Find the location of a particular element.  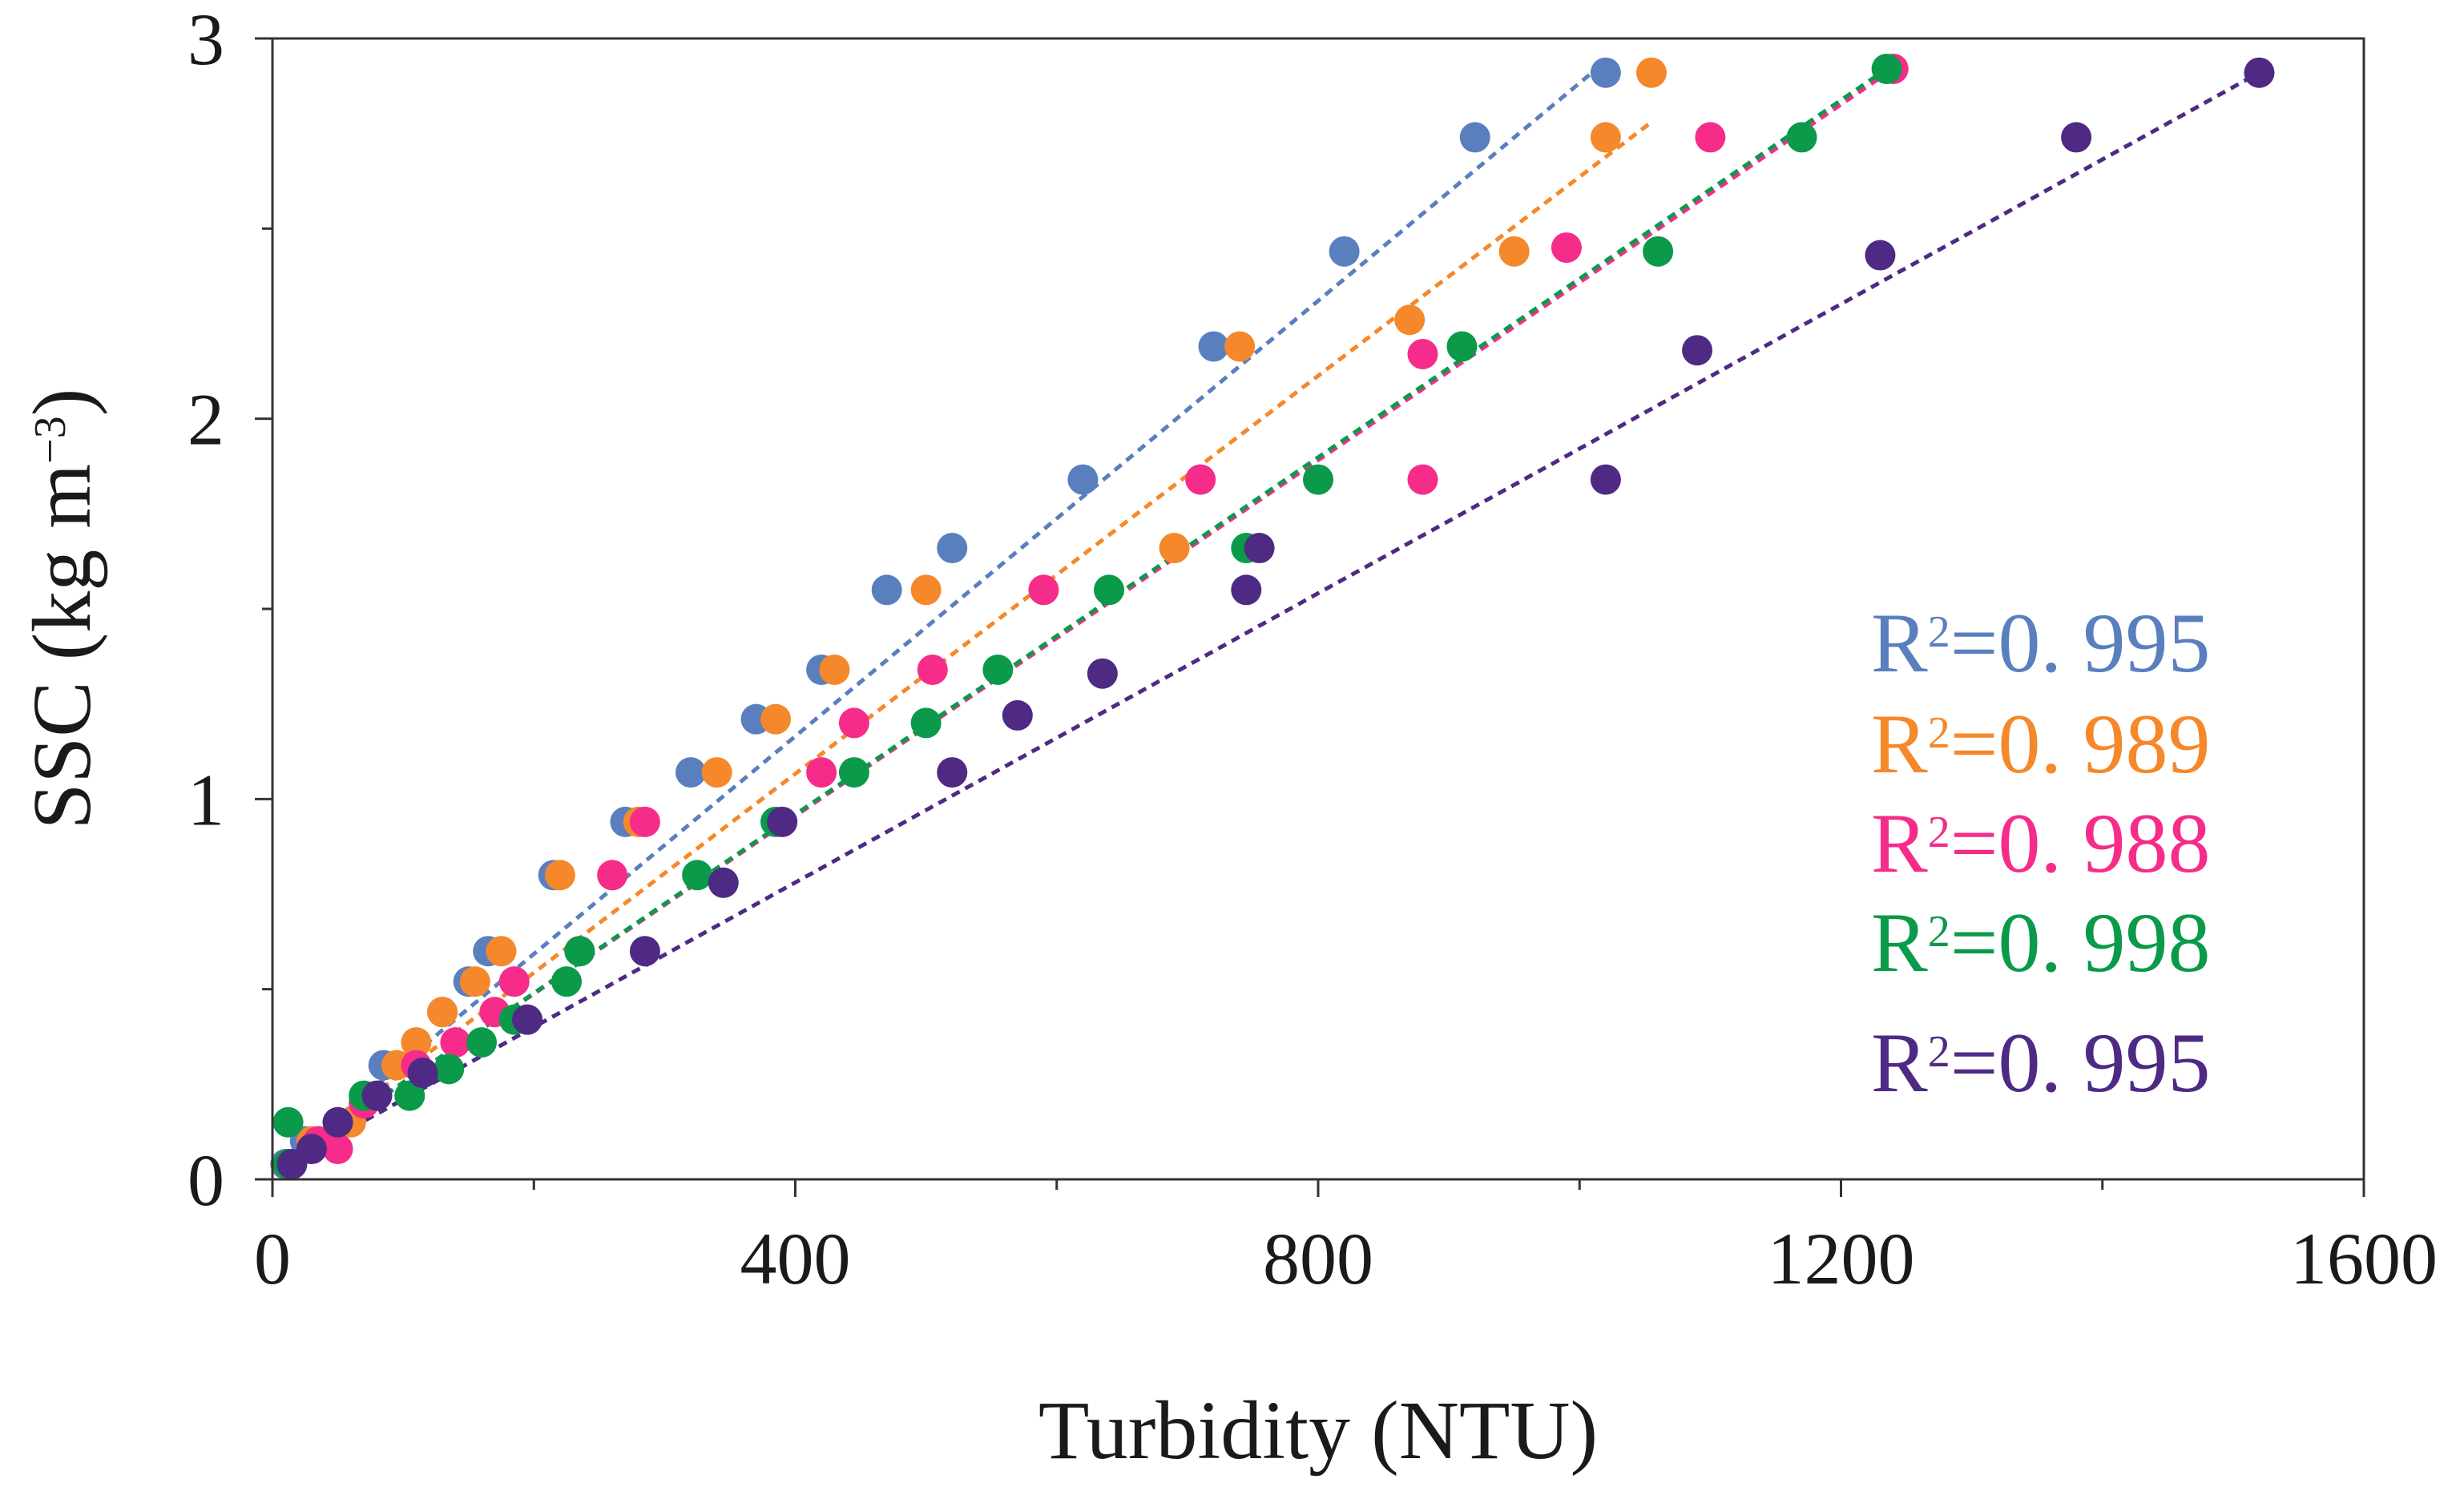

x-tick-label: 1200 is located at coordinates (1841, 1259).